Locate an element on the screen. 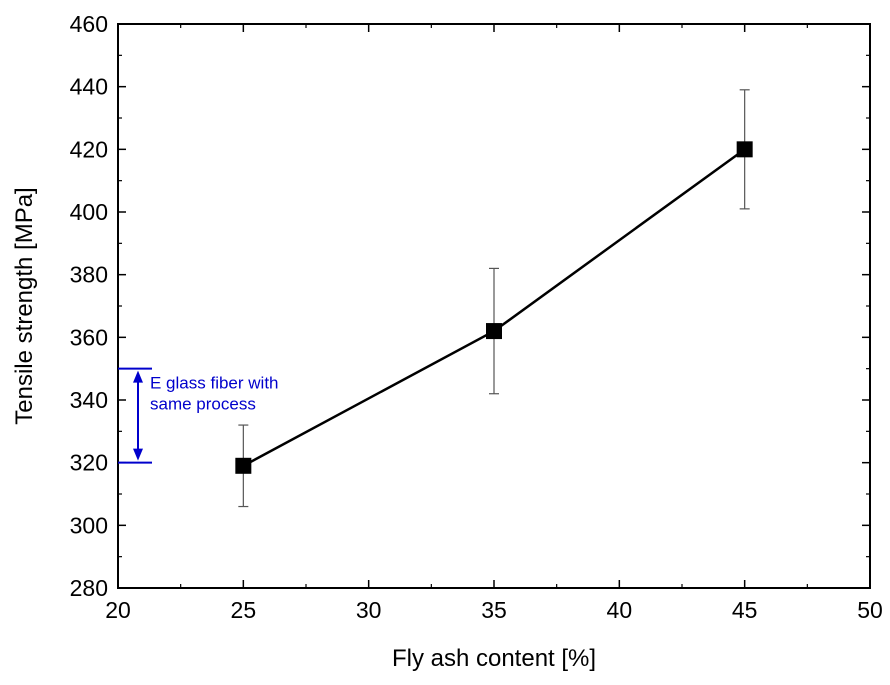  x-tick-label: 40 is located at coordinates (620, 610).